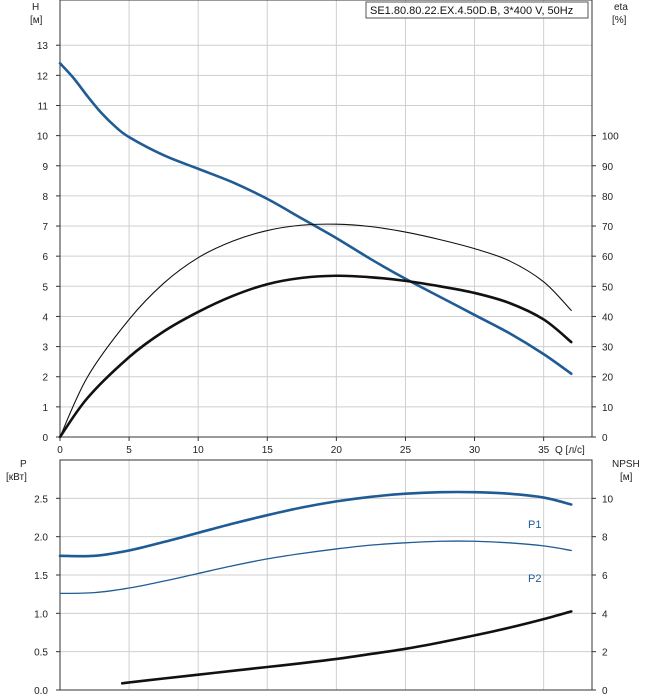 This screenshot has height=700, width=658. Describe the element at coordinates (406, 450) in the screenshot. I see `top-x-tick-label: 25` at that location.